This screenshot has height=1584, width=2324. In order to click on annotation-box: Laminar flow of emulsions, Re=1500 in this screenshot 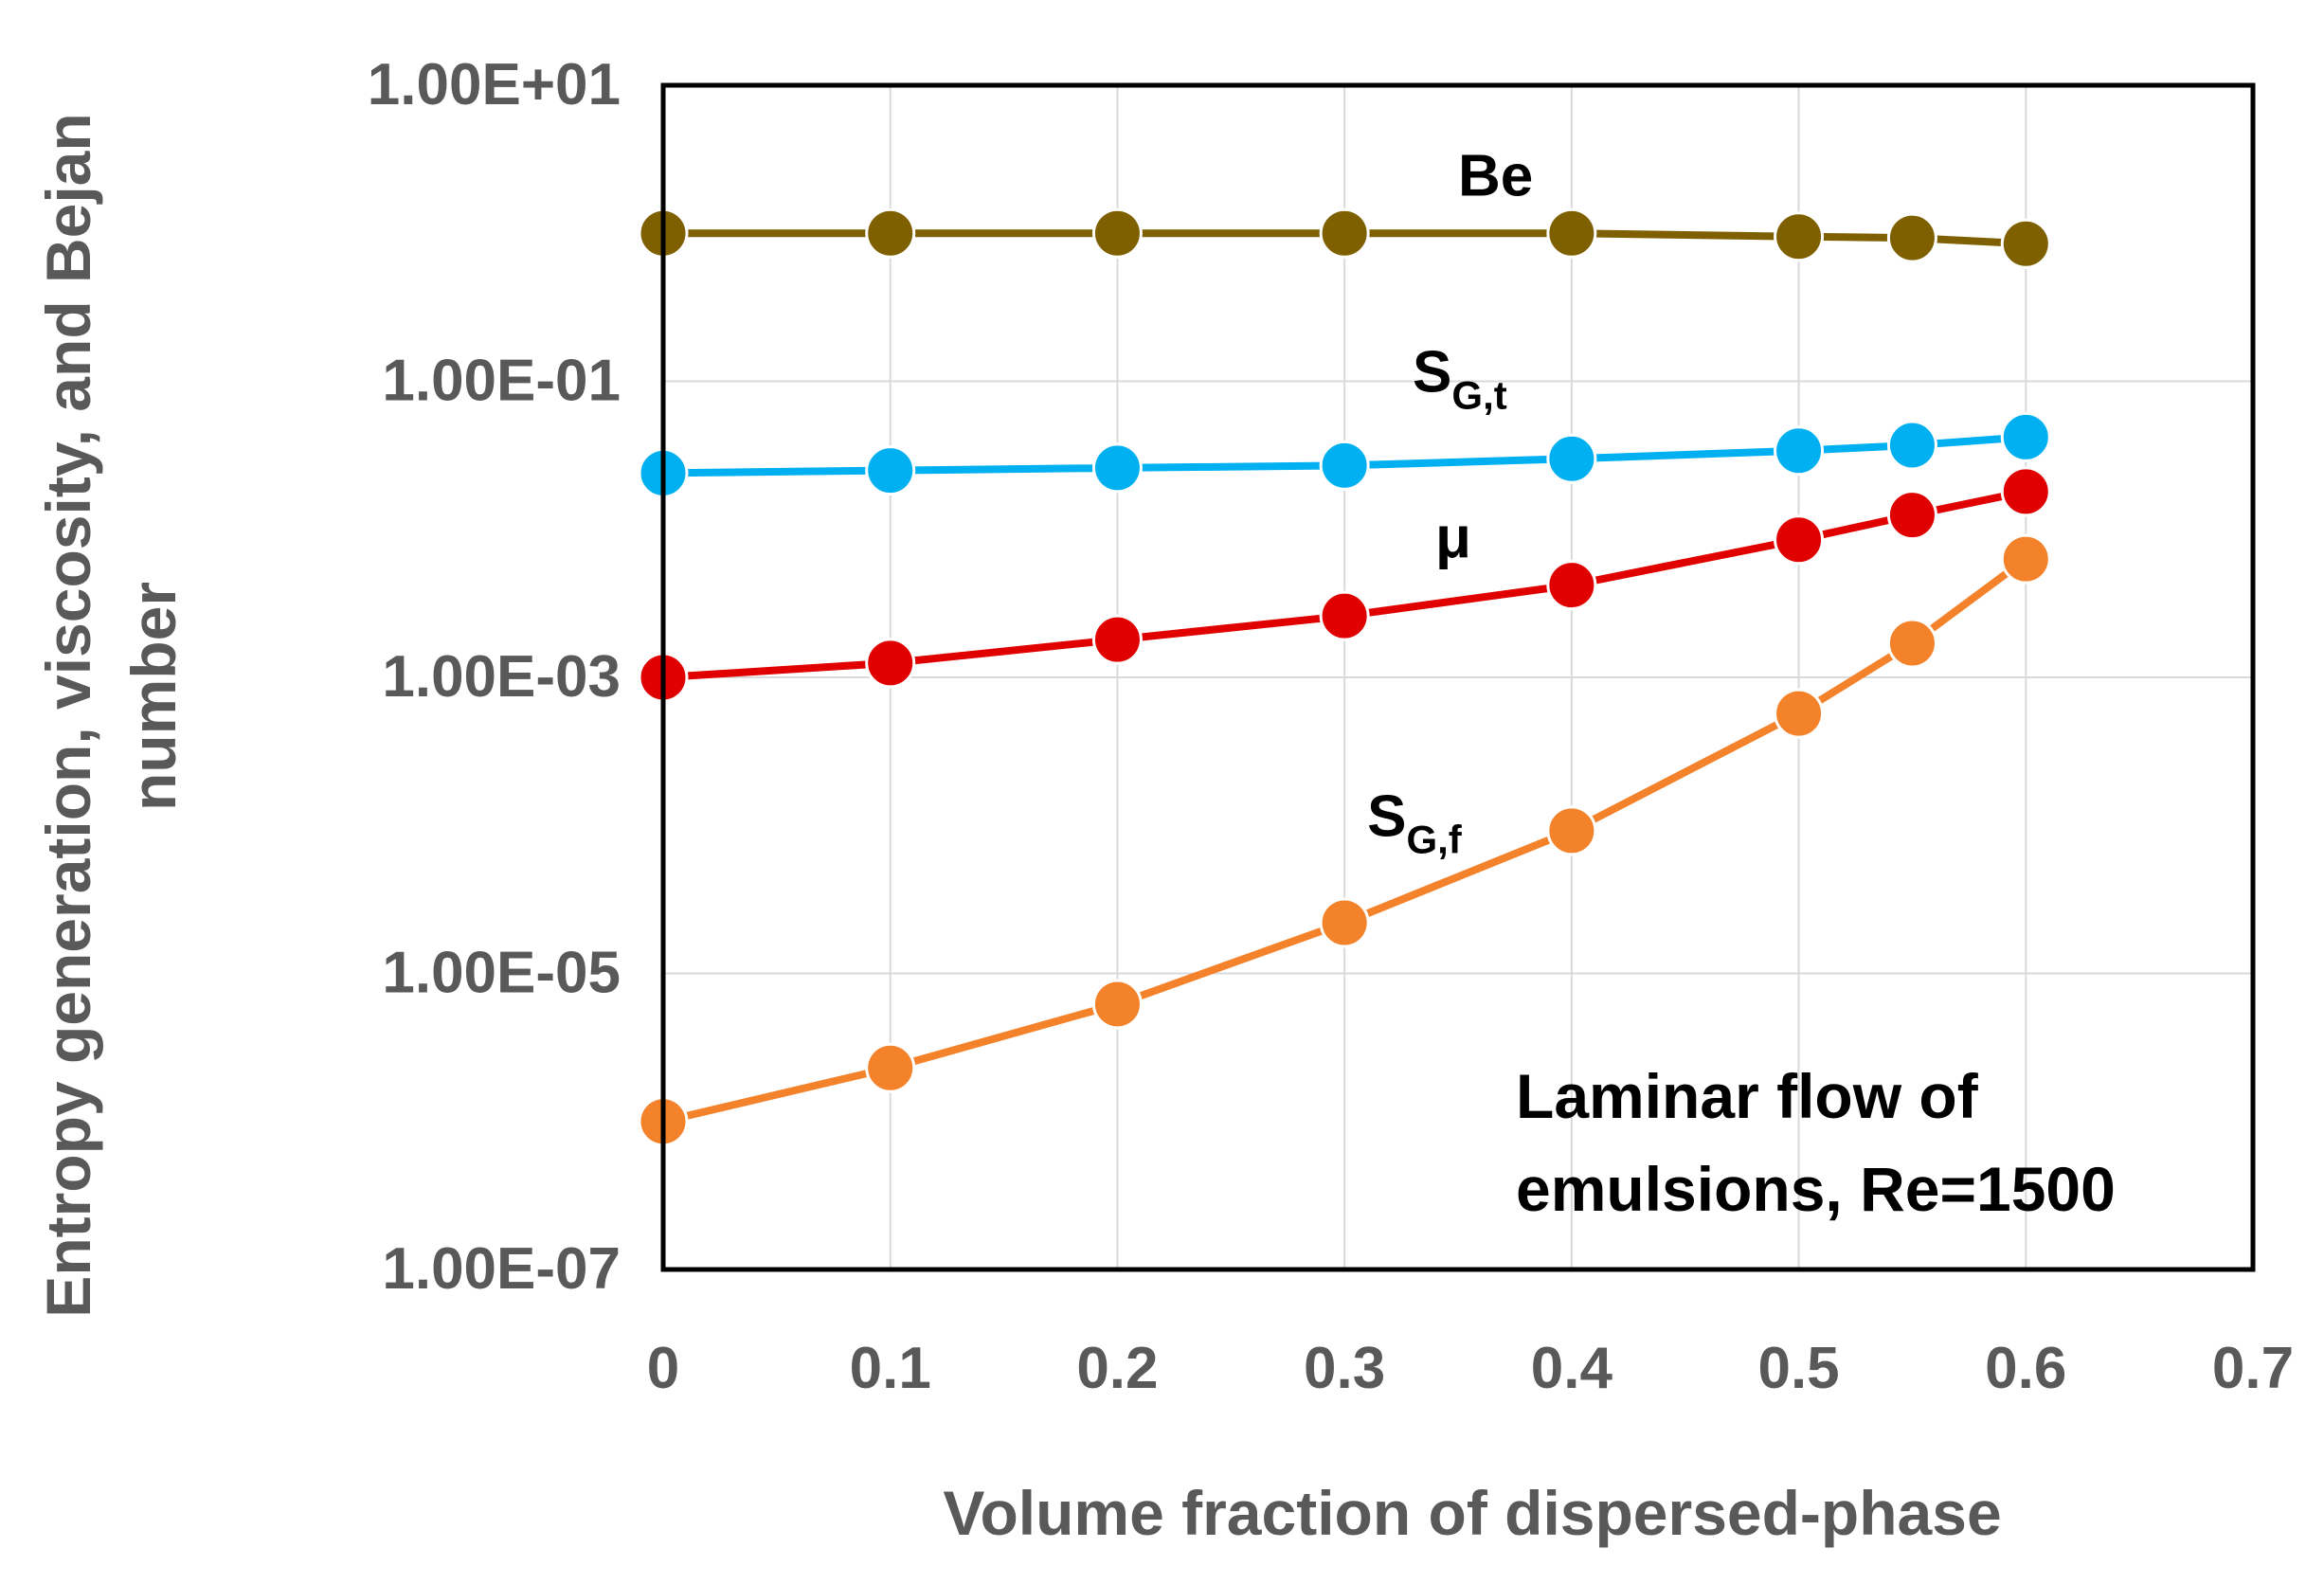, I will do `click(1816, 1142)`.